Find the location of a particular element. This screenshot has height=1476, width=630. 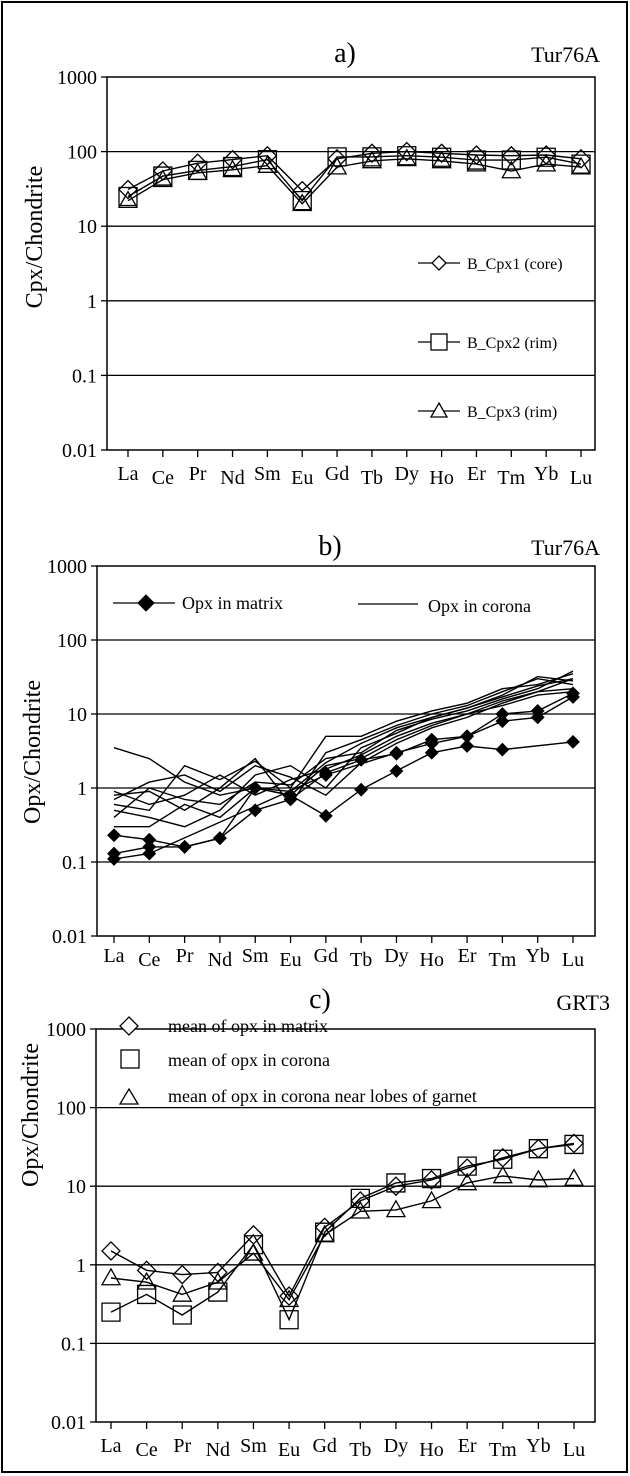

panel-c-x-ticks: La Ce Pr Nd Sm Eu Gd Tb Dy Ho Er Tm Yb Lu is located at coordinates (342, 1441).